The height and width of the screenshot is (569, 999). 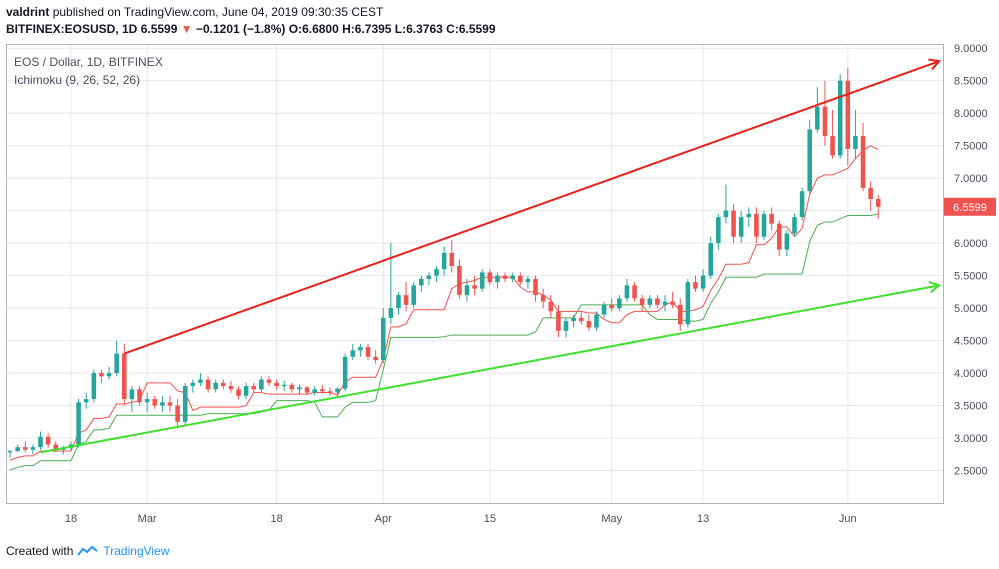 I want to click on tradingview-logo-icon, so click(x=88, y=551).